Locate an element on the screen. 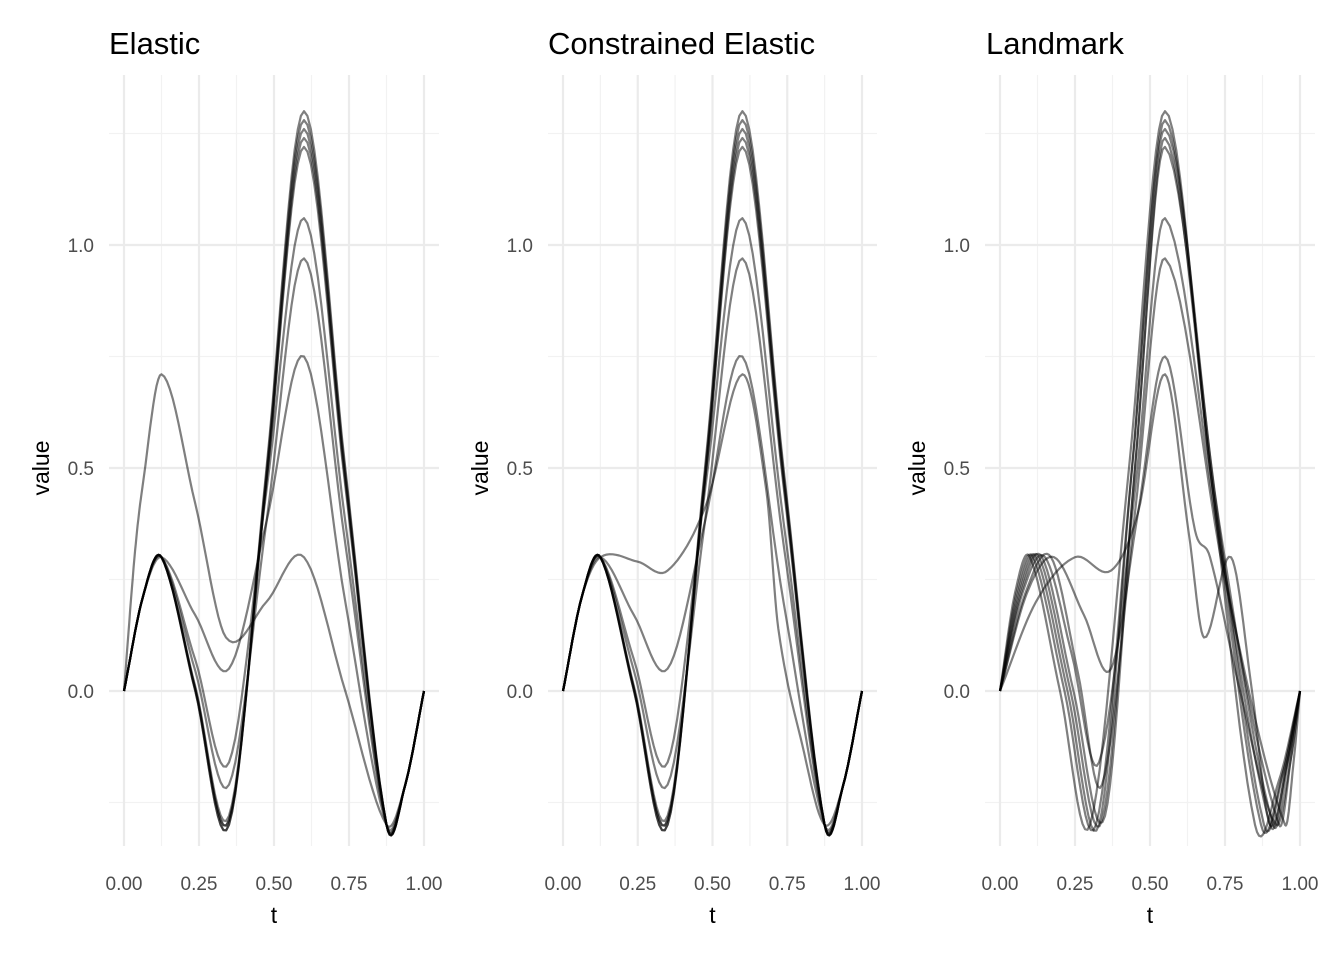  panel-title: Landmark is located at coordinates (1055, 43).